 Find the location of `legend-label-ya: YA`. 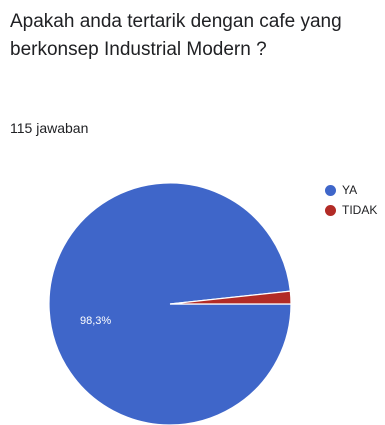

legend-label-ya: YA is located at coordinates (350, 190).